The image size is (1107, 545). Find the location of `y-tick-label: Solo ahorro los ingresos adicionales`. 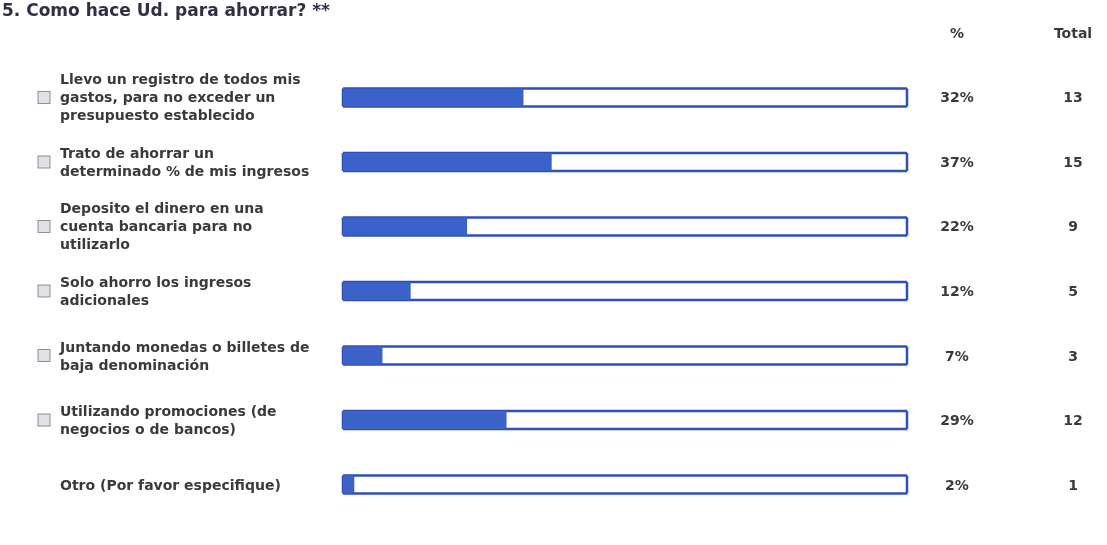

y-tick-label: Solo ahorro los ingresos adicionales is located at coordinates (156, 291).